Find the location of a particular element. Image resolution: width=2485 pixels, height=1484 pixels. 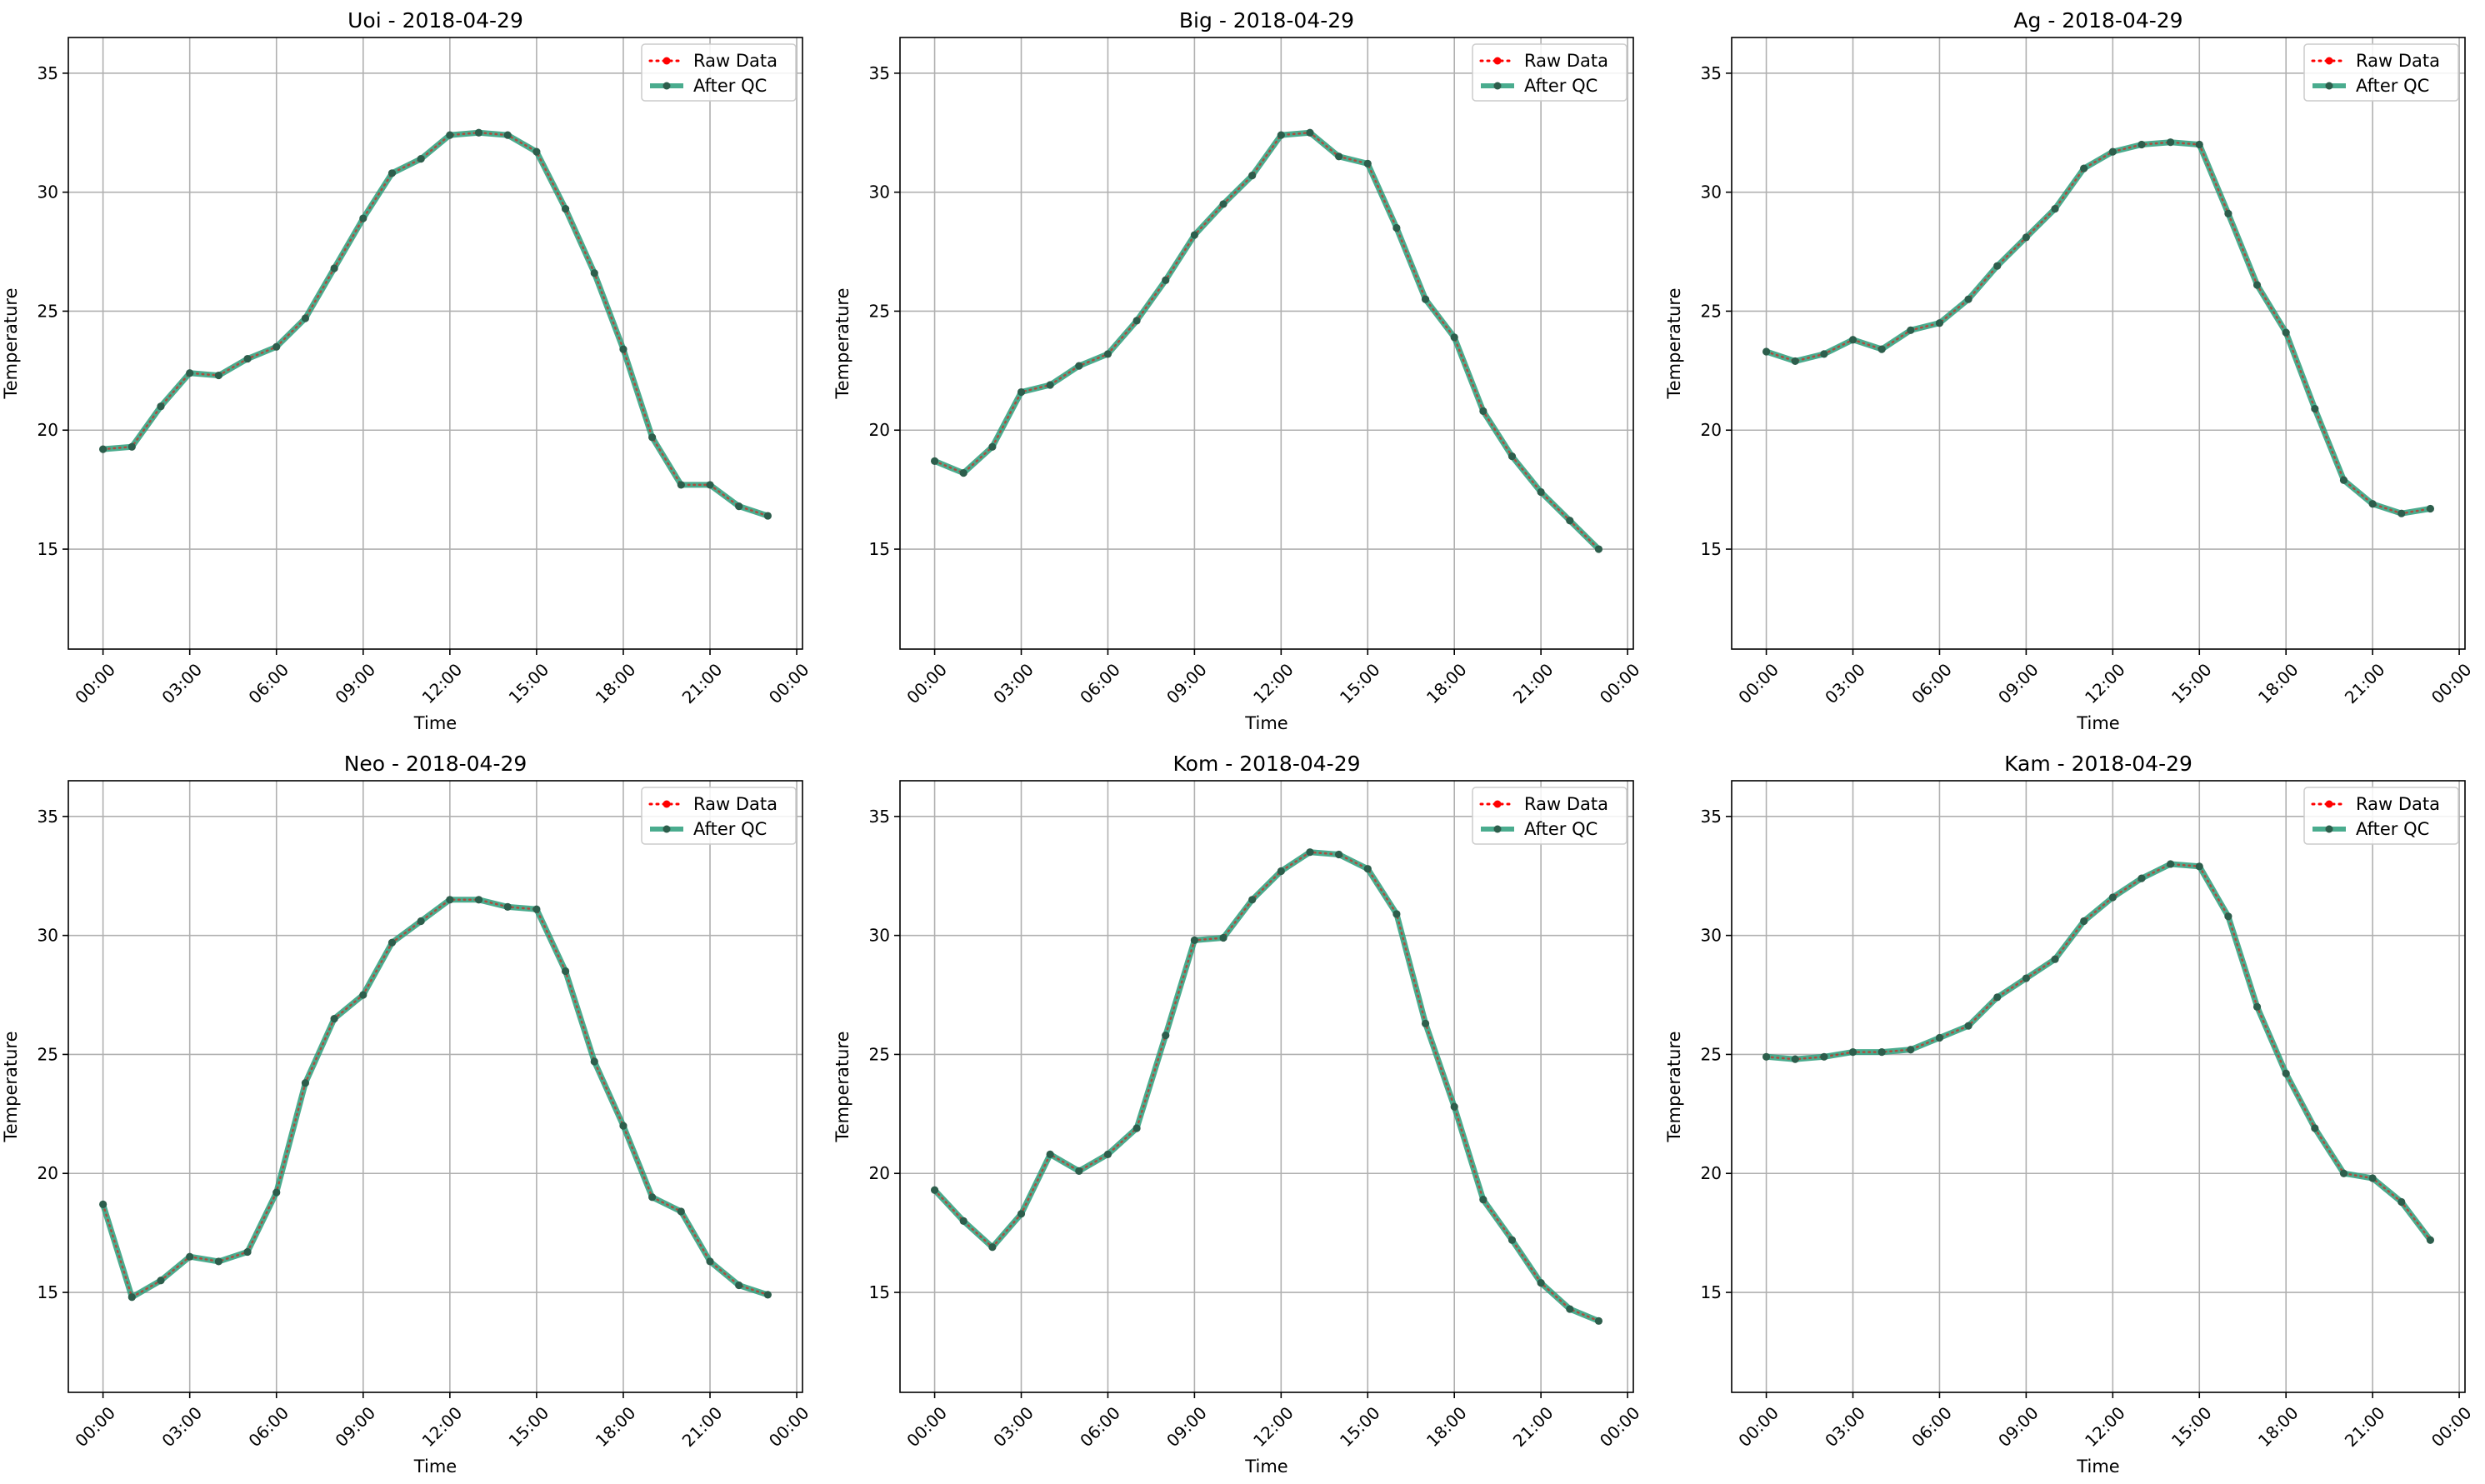

x-tick-label: 09:00 is located at coordinates (1186, 1426).